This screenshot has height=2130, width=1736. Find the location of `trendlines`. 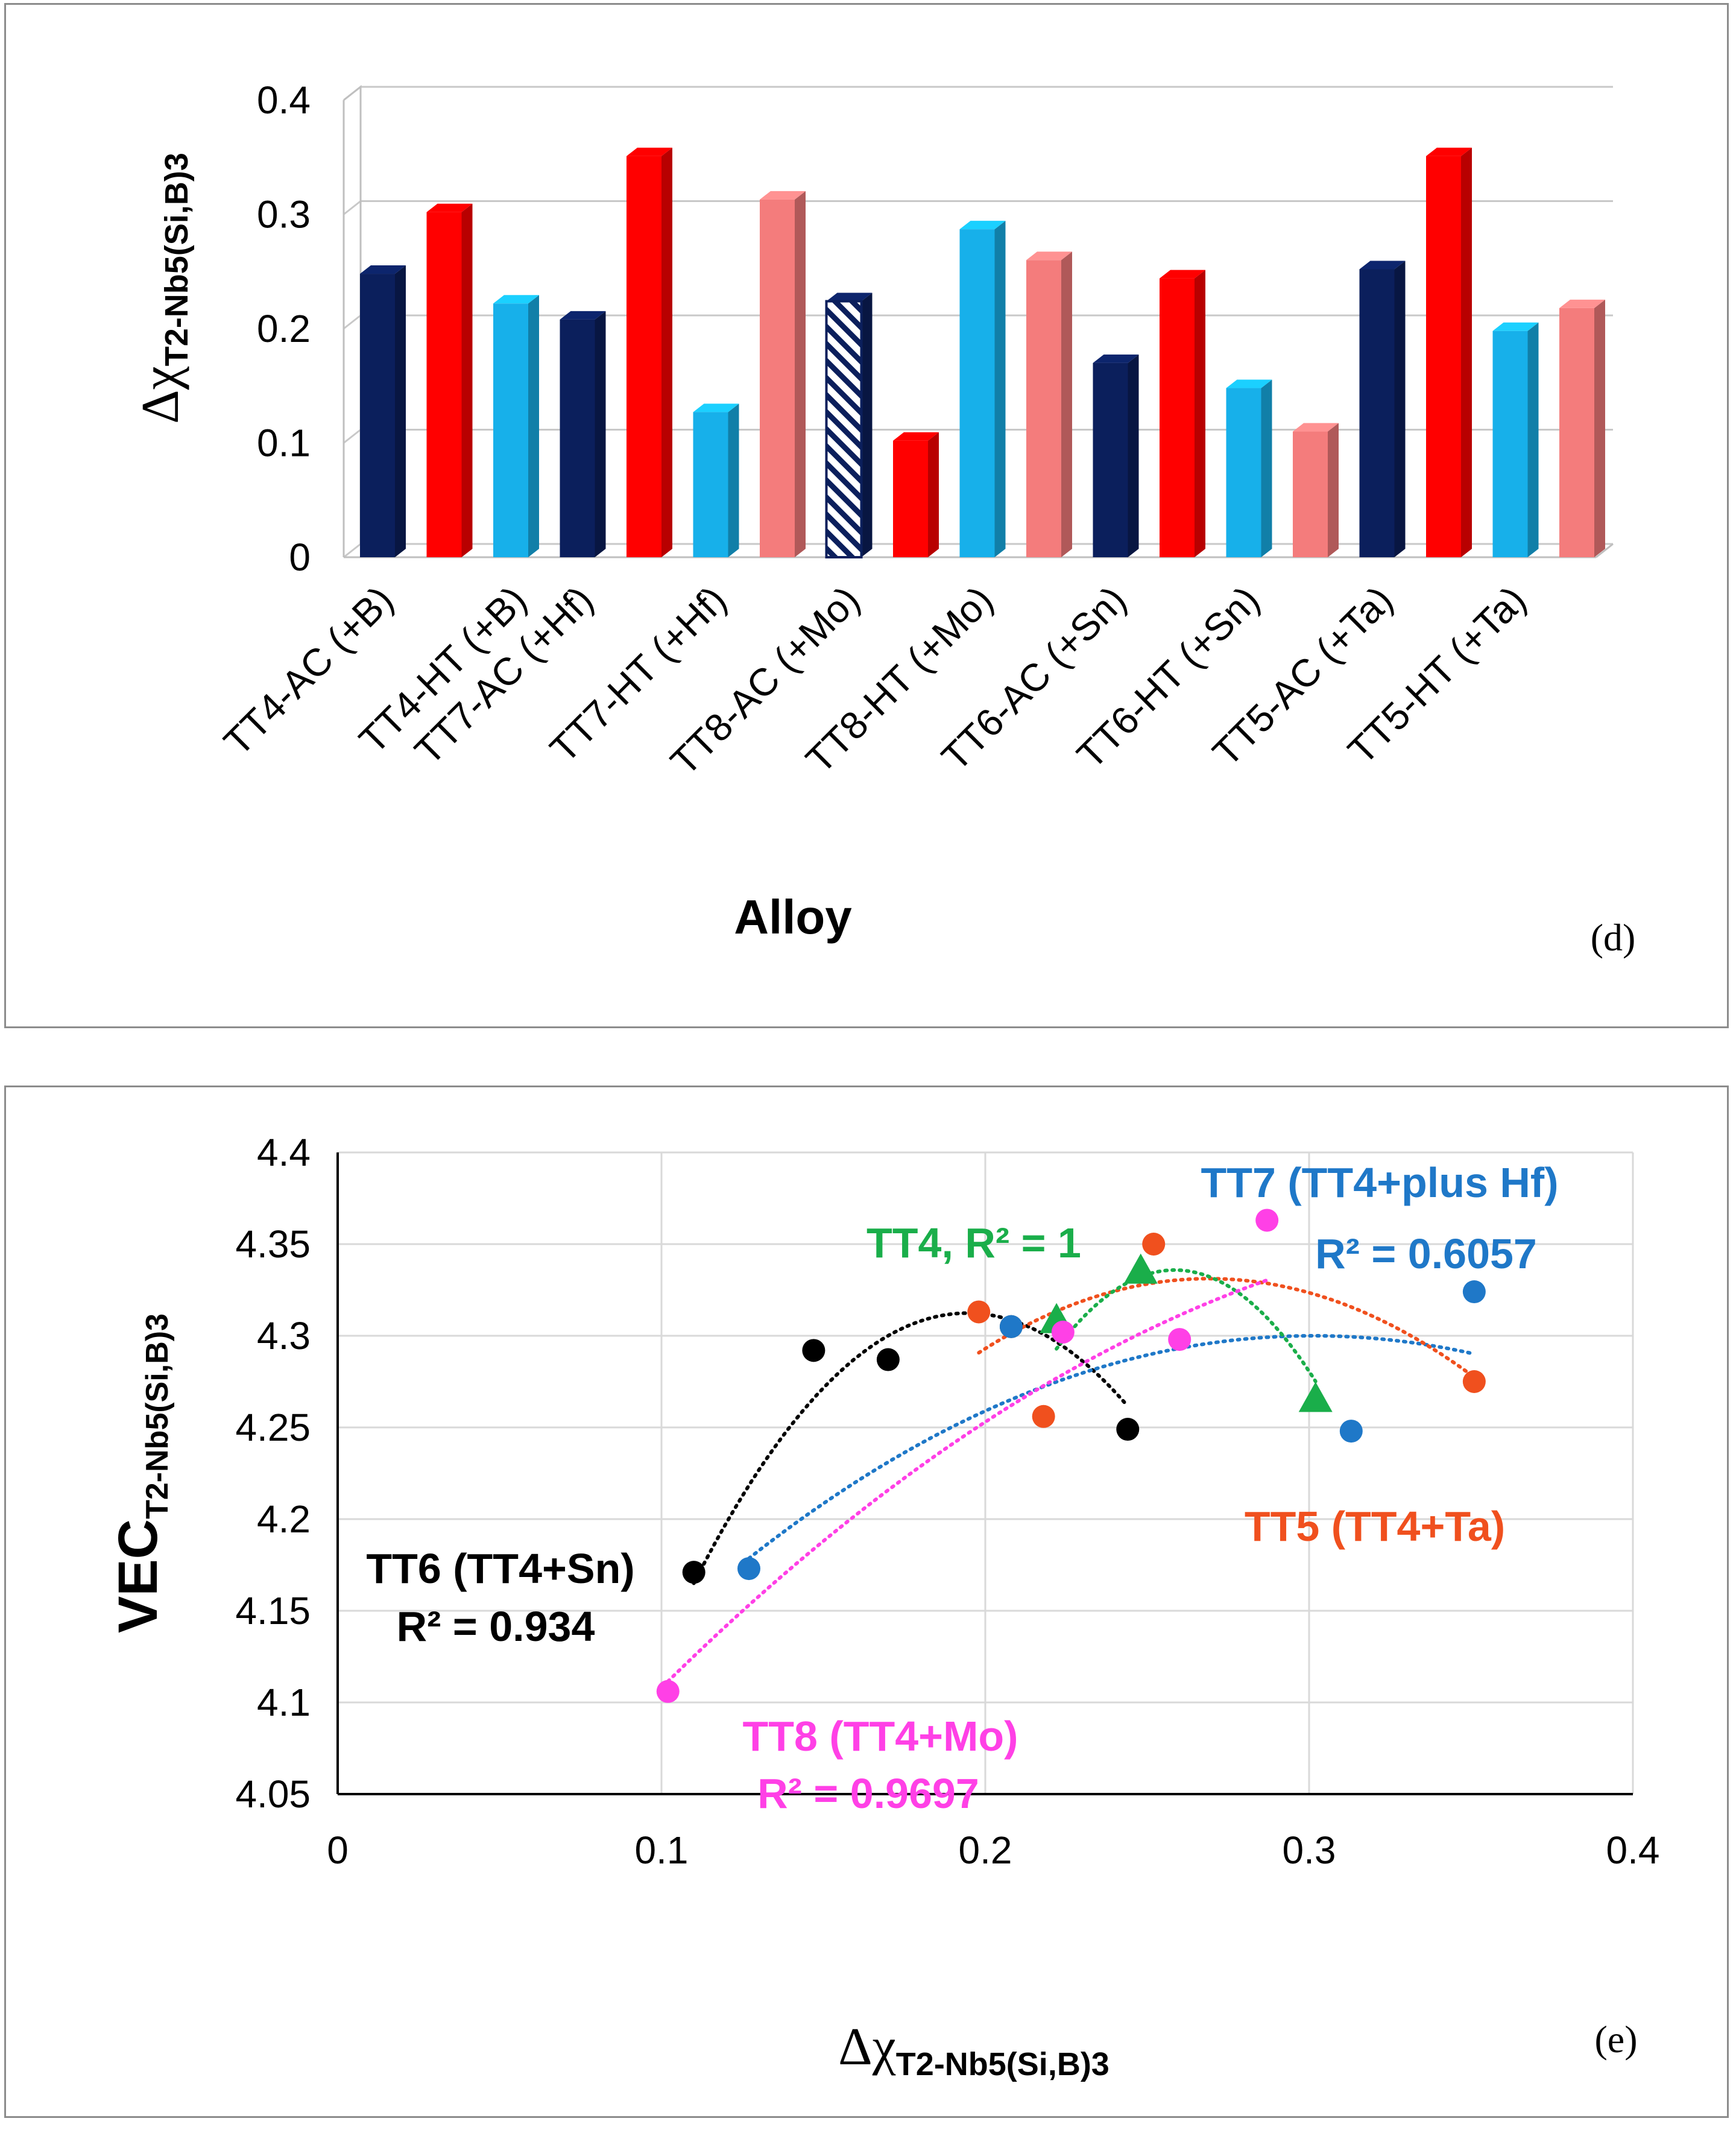

trendlines is located at coordinates (1071, 1476).